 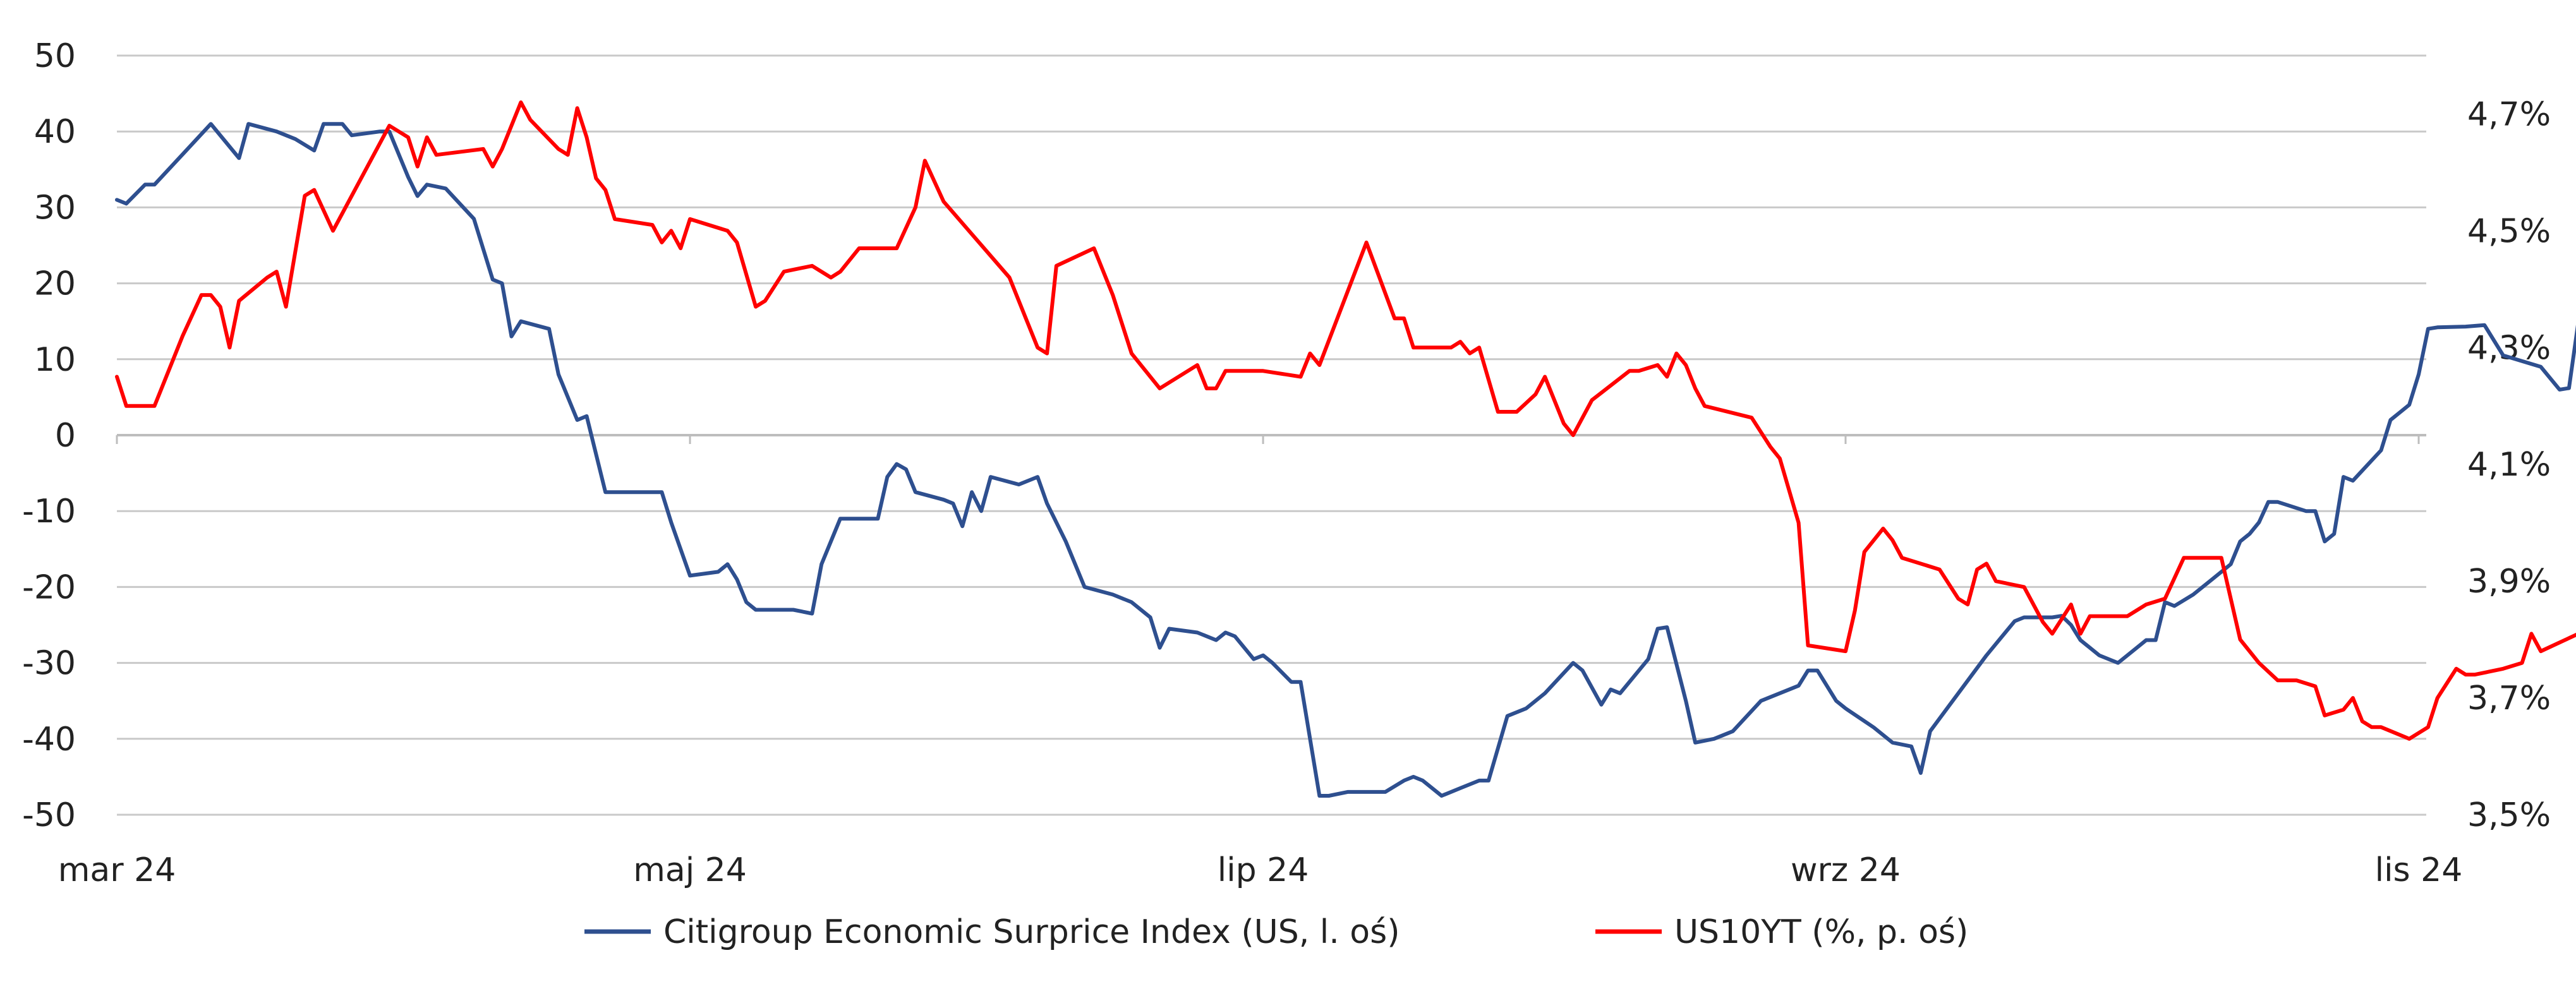 What do you see at coordinates (2509, 465) in the screenshot?
I see `y-right-tick-label: 4,1%` at bounding box center [2509, 465].